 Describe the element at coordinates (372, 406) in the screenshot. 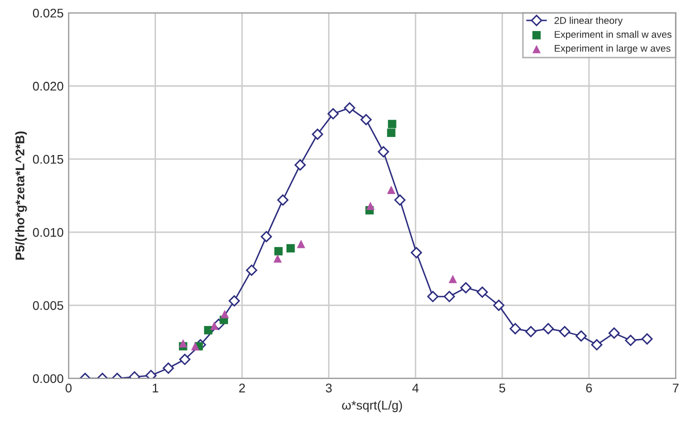

I see `x-axis-title: ω*sqrt(L/g)` at that location.